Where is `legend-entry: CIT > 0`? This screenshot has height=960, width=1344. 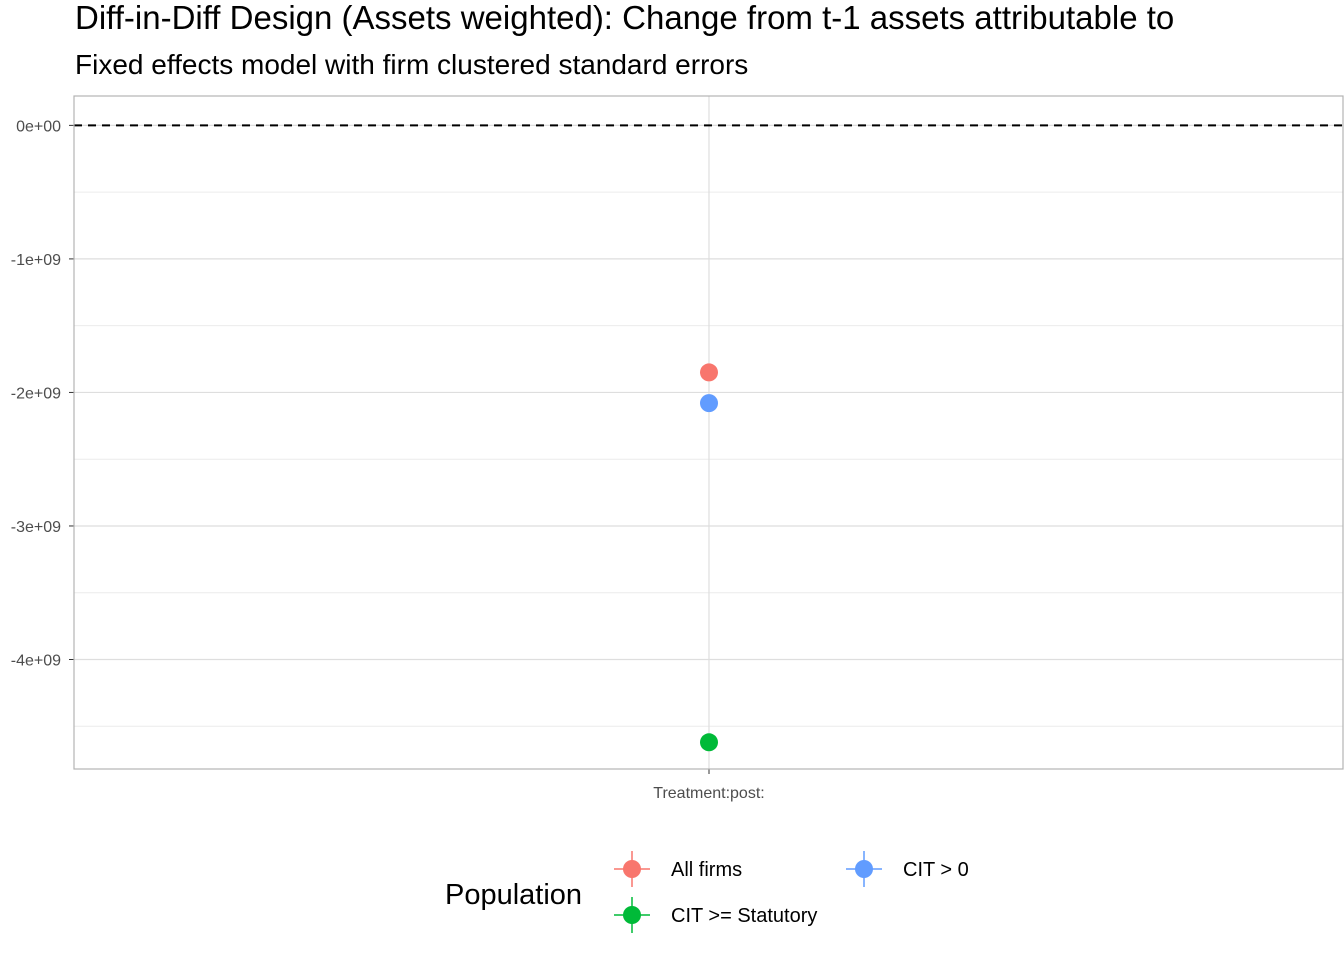 legend-entry: CIT > 0 is located at coordinates (907, 869).